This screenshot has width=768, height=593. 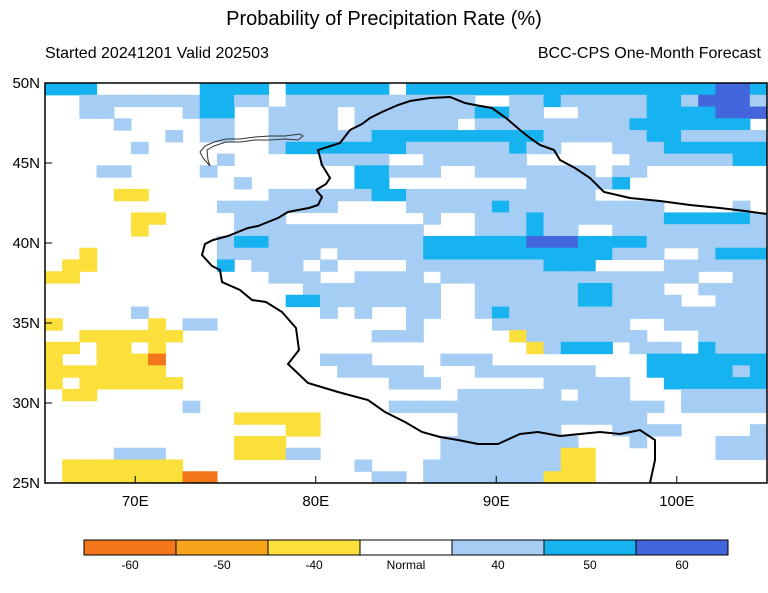 What do you see at coordinates (682, 565) in the screenshot?
I see `colorbar-label: 60` at bounding box center [682, 565].